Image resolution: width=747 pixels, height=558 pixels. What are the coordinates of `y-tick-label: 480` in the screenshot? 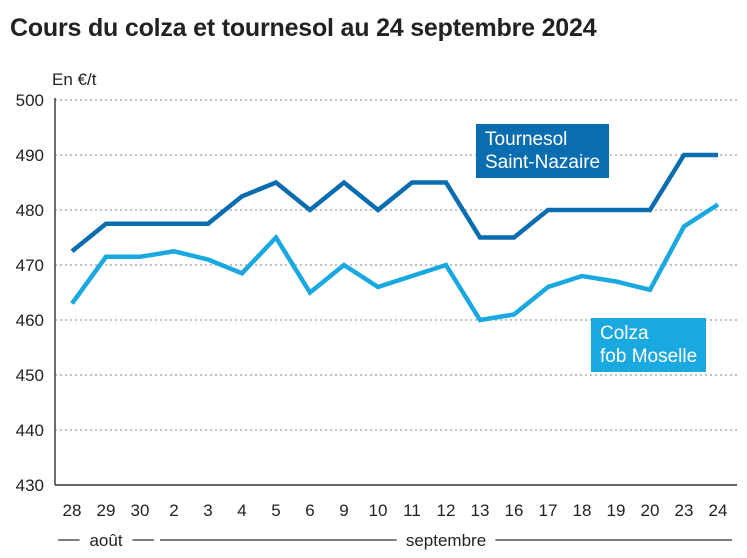 It's located at (30, 210).